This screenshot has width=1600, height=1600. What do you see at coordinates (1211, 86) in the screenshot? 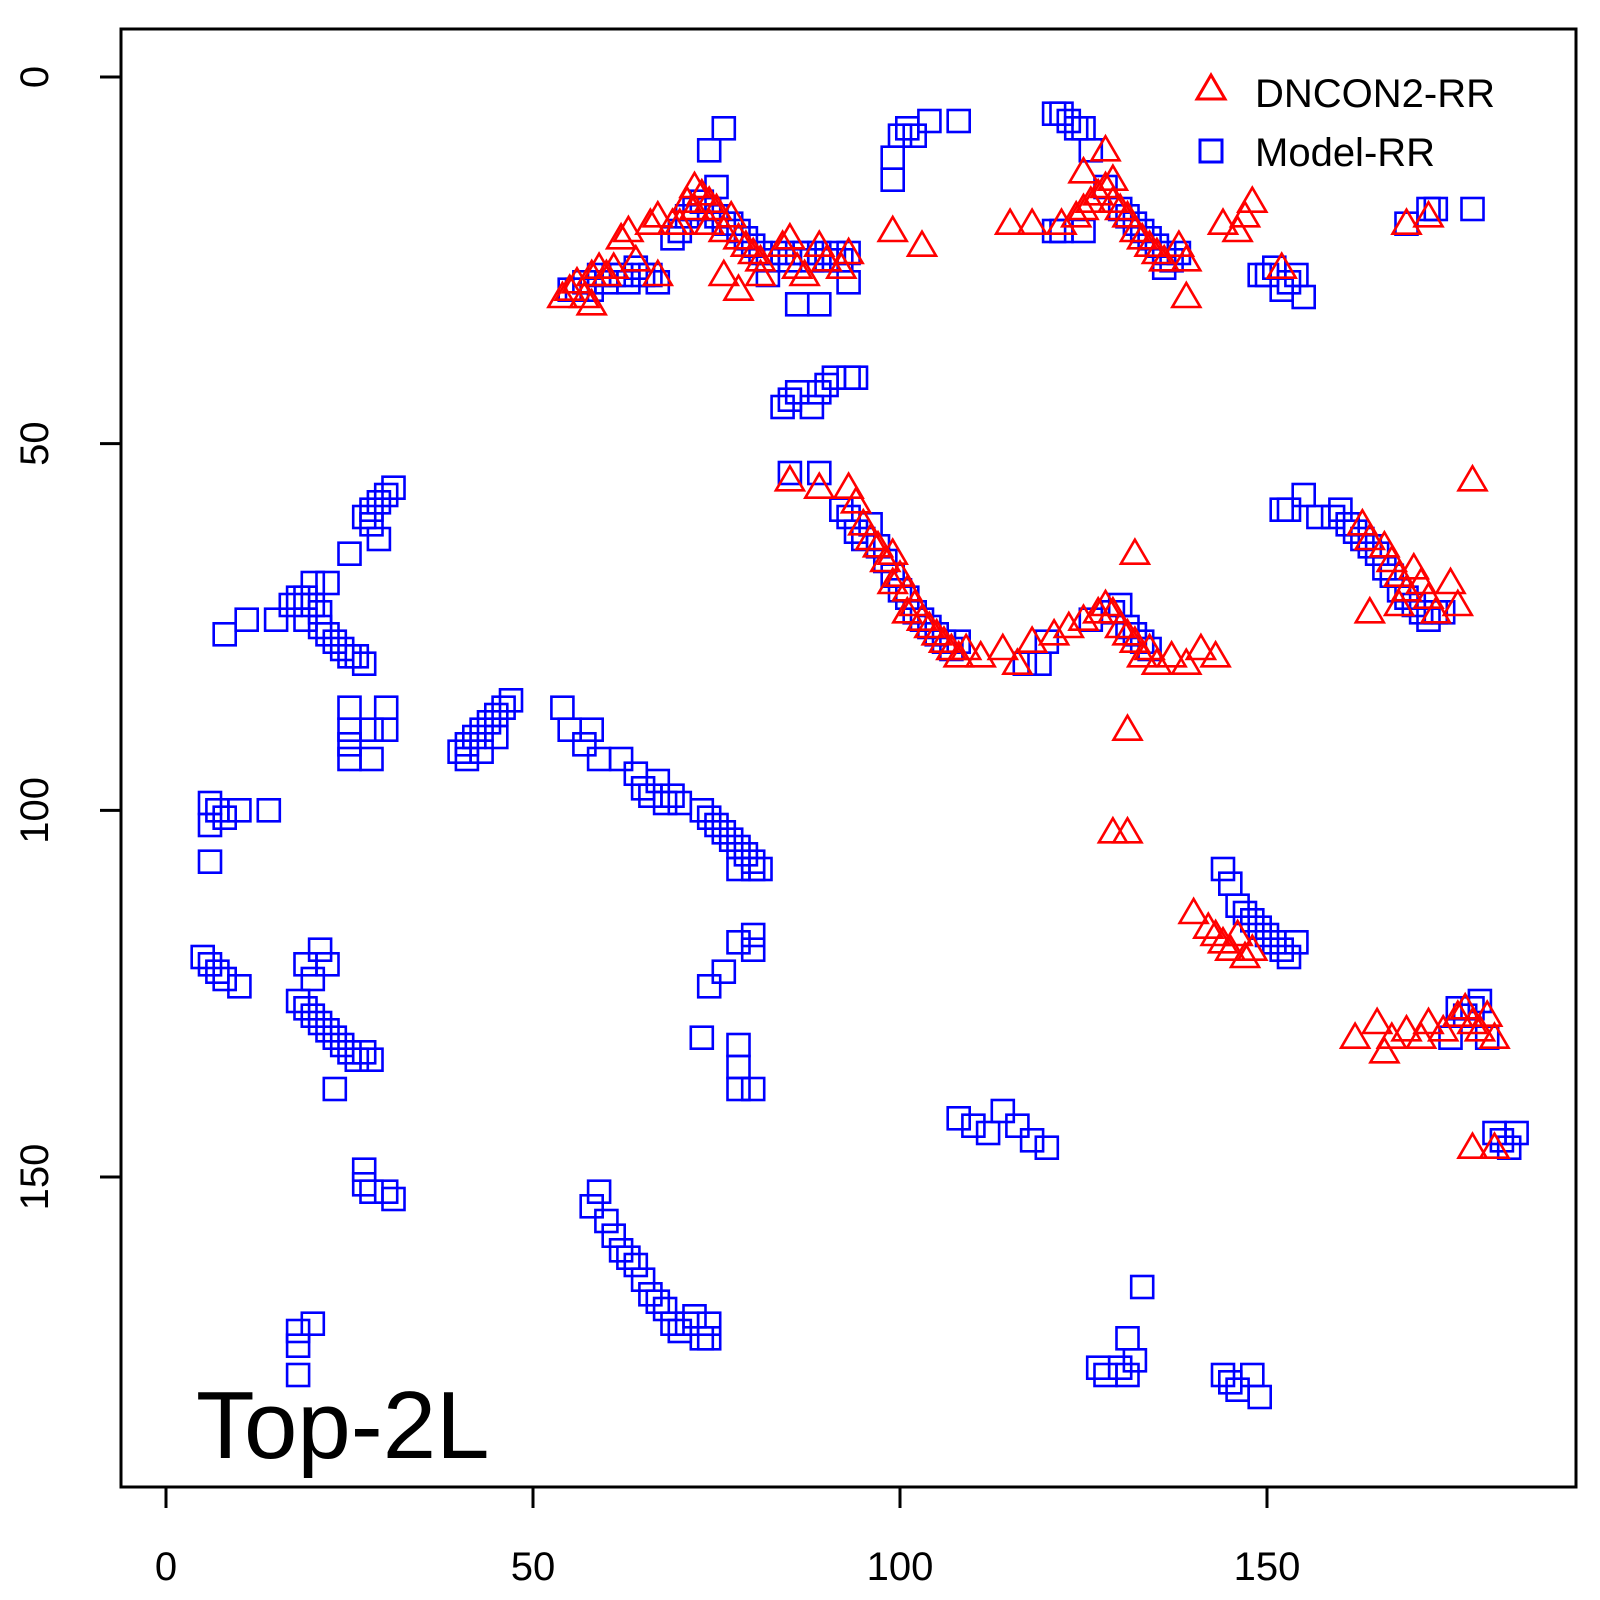
I see `legend-triangle-icon` at bounding box center [1211, 86].